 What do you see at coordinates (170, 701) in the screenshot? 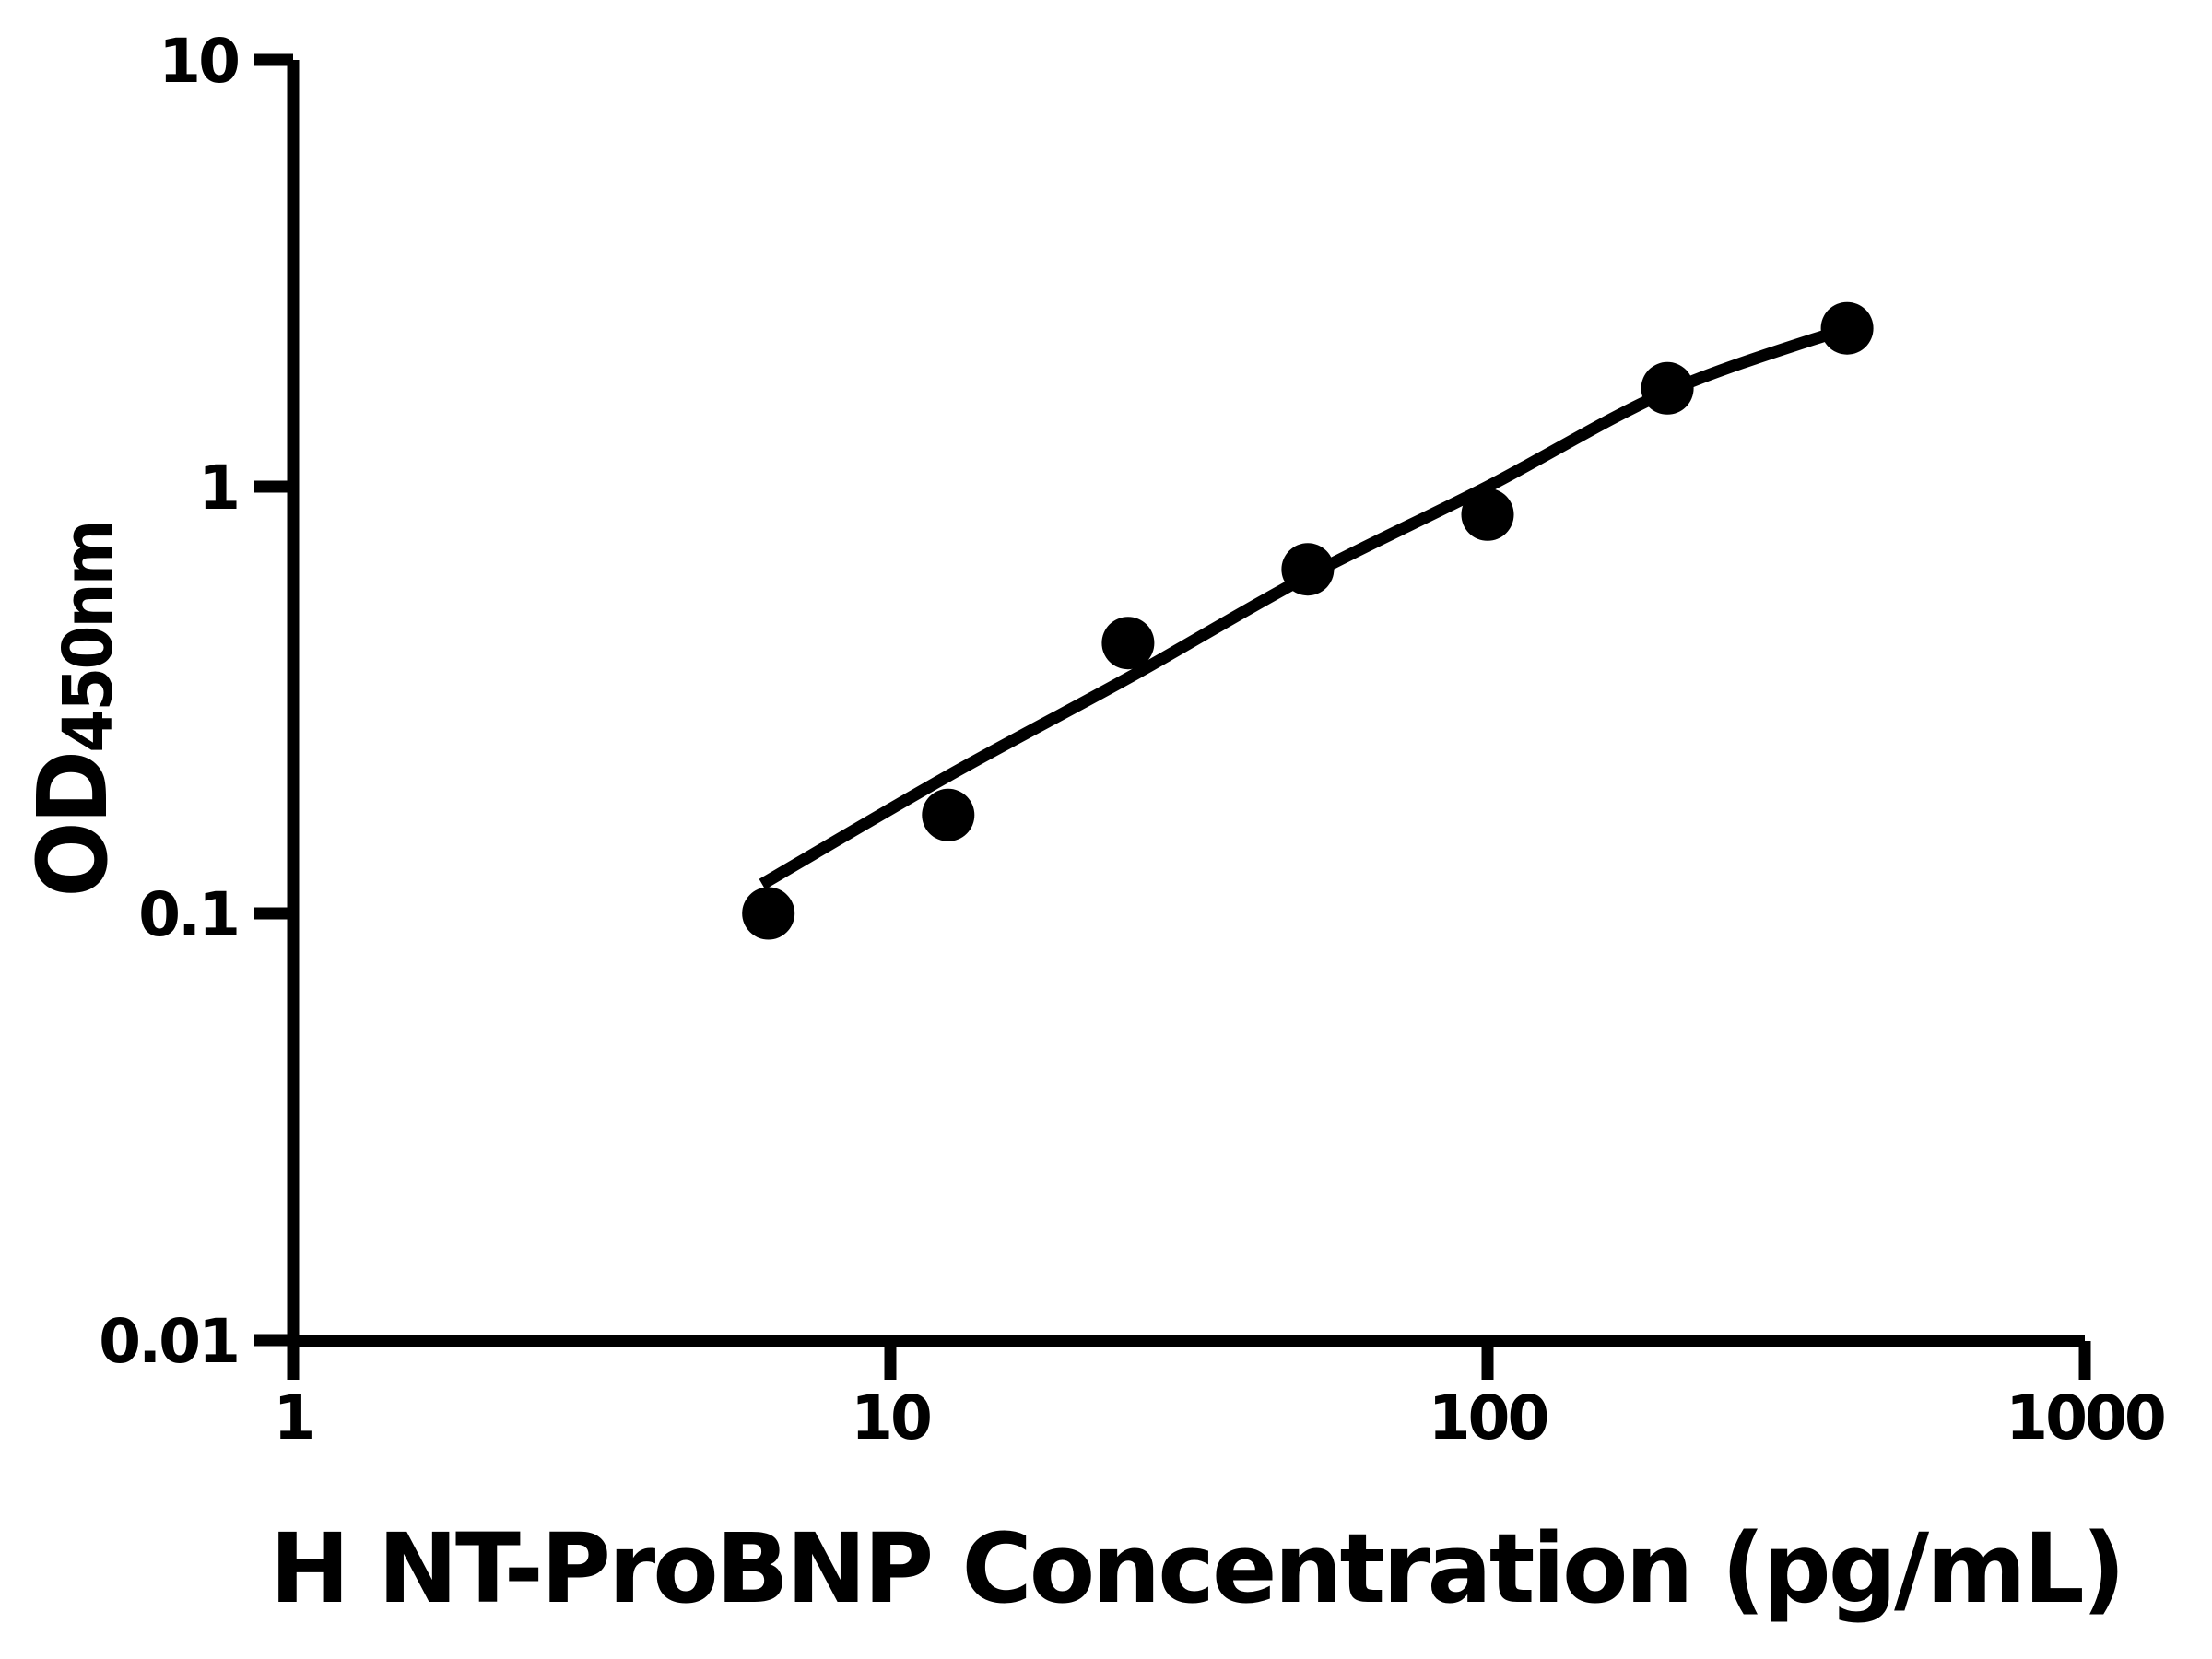
I see `y-axis-tick-labels: 10 1 0.1 0.01` at bounding box center [170, 701].